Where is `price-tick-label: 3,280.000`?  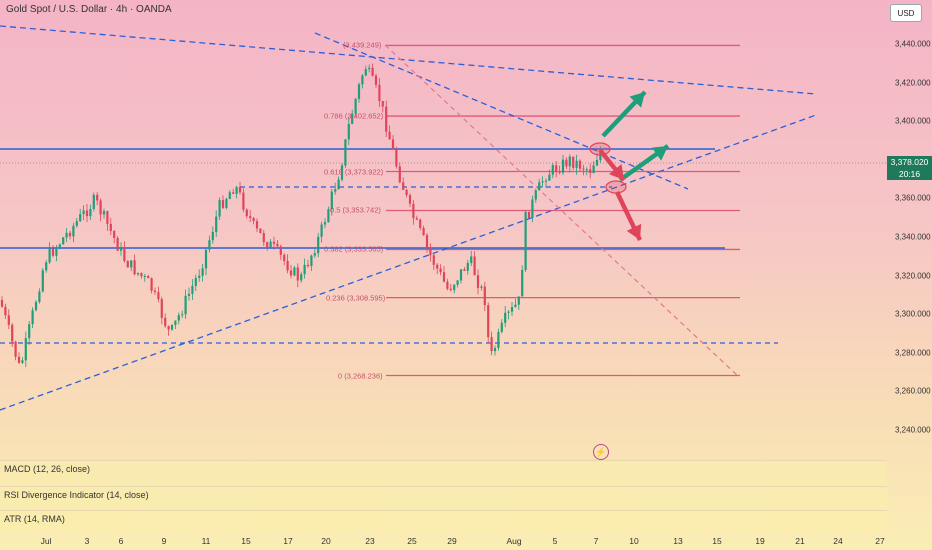
price-tick-label: 3,280.000 is located at coordinates (913, 353).